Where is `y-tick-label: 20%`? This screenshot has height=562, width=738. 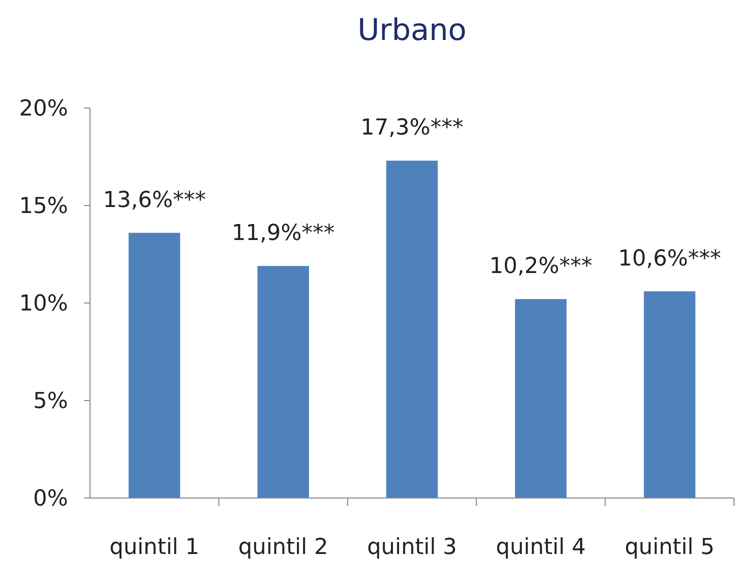 y-tick-label: 20% is located at coordinates (43, 109).